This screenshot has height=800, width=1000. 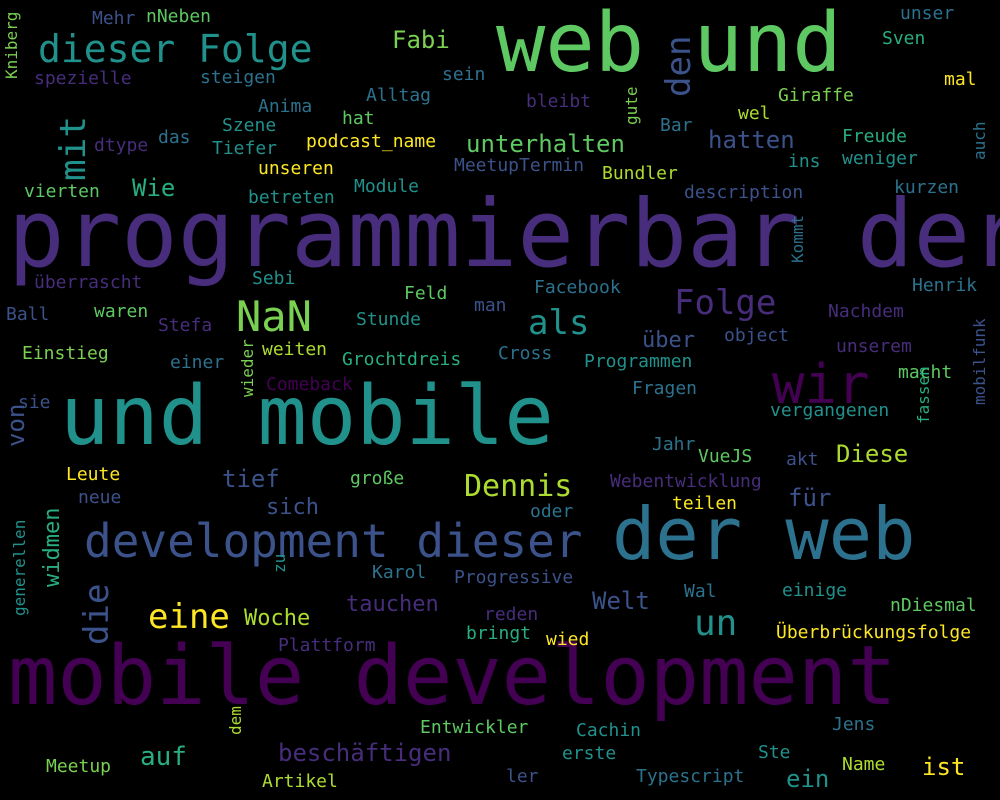 I want to click on word-webentwicklung: Webentwicklung, so click(x=686, y=481).